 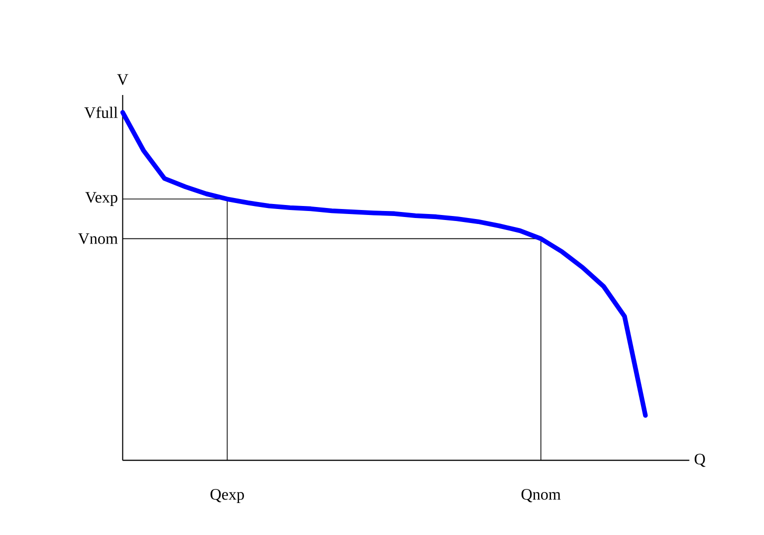 I want to click on ref-line-label: Vexp, so click(x=101, y=199).